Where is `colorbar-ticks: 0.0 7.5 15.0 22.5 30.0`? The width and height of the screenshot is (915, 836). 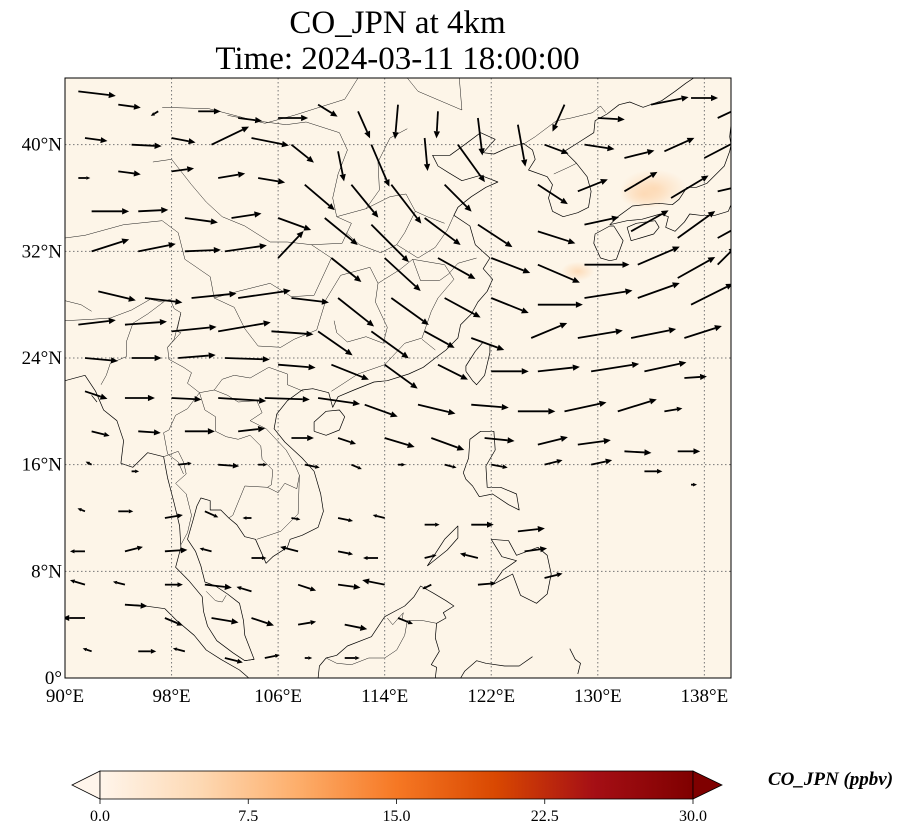
colorbar-ticks: 0.0 7.5 15.0 22.5 30.0 is located at coordinates (398, 812).